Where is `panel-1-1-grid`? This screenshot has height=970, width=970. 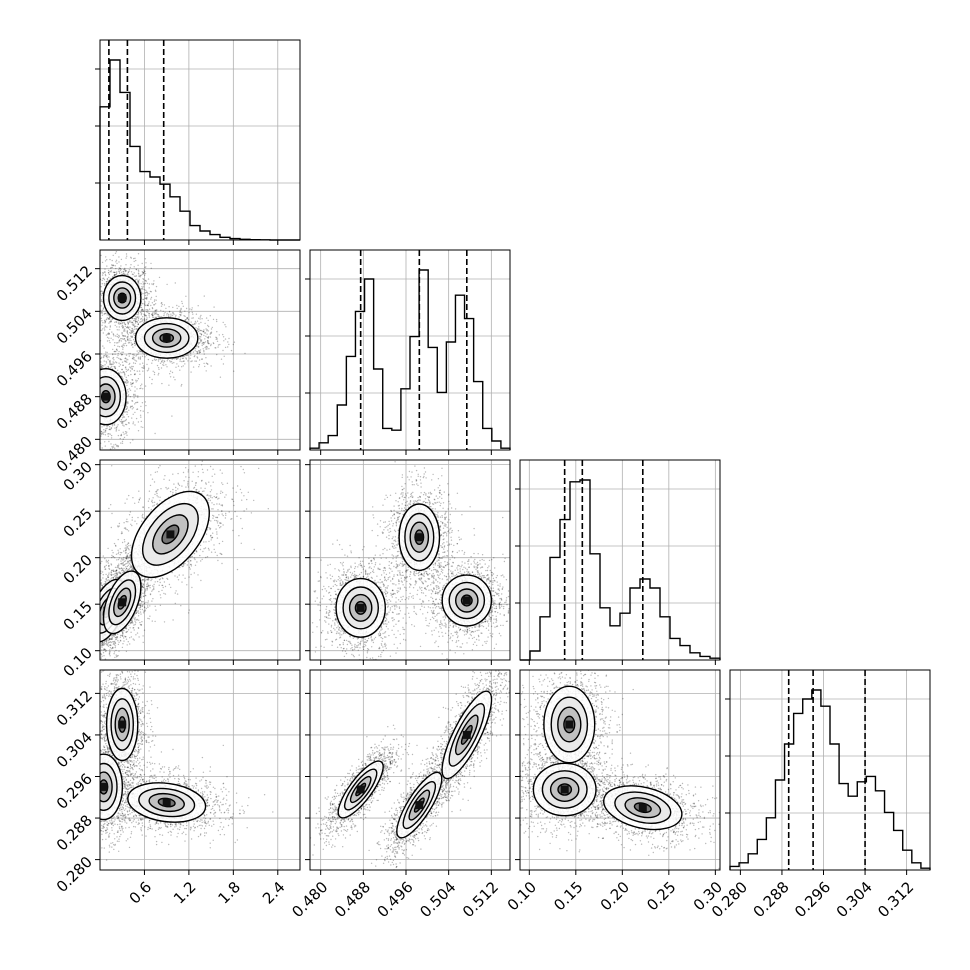
panel-1-1-grid is located at coordinates (407, 352).